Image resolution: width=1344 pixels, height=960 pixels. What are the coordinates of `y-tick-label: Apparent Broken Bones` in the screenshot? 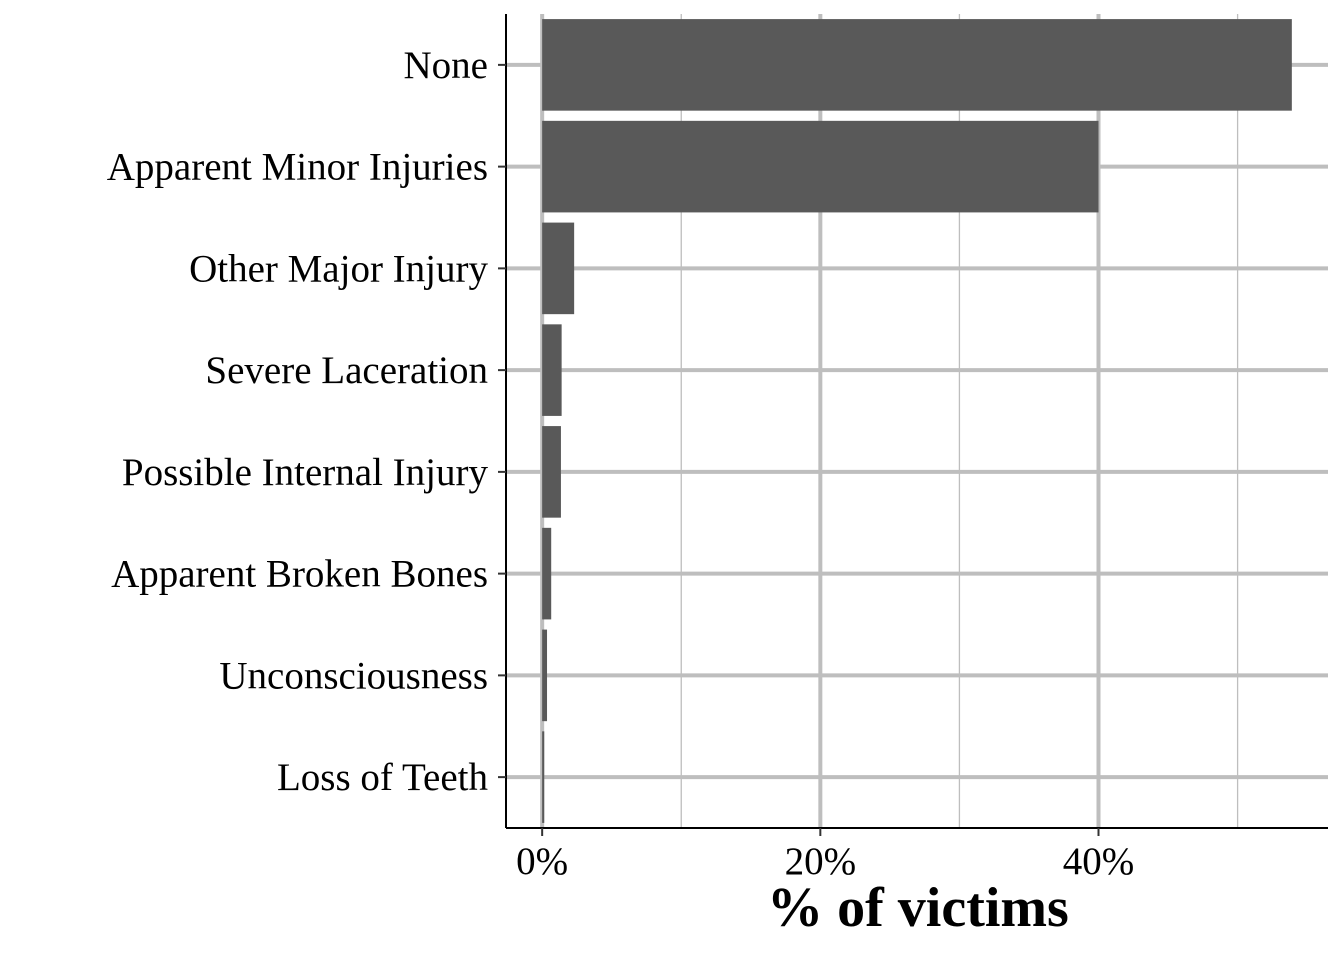 It's located at (299, 574).